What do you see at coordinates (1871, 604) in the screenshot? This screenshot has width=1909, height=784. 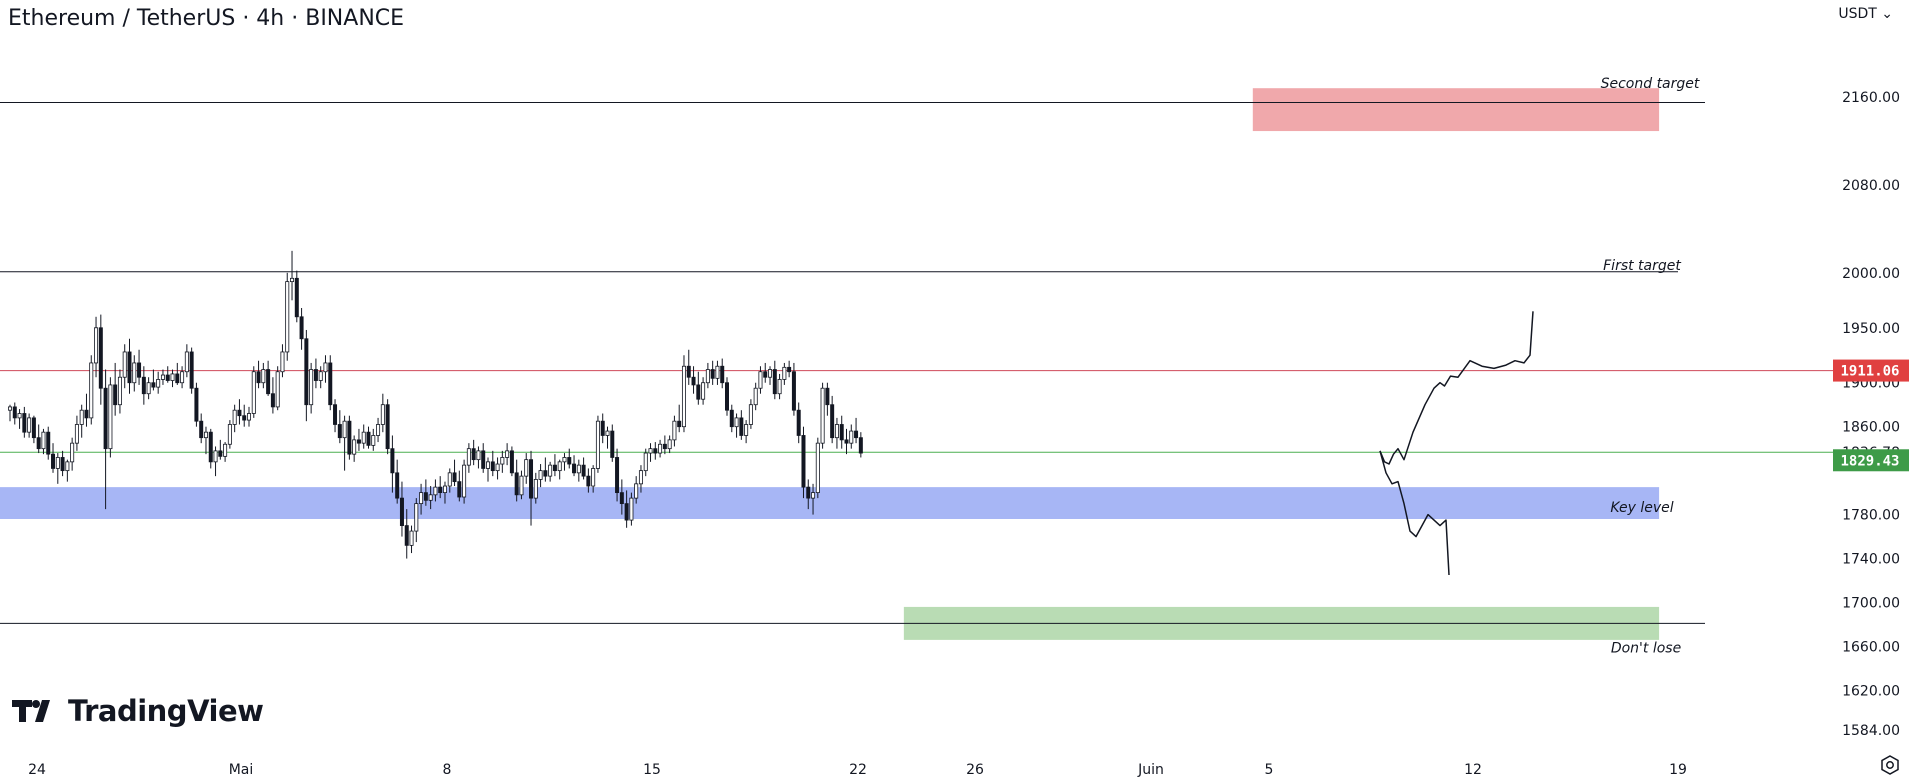 I see `price-tick-label: 1700.00` at bounding box center [1871, 604].